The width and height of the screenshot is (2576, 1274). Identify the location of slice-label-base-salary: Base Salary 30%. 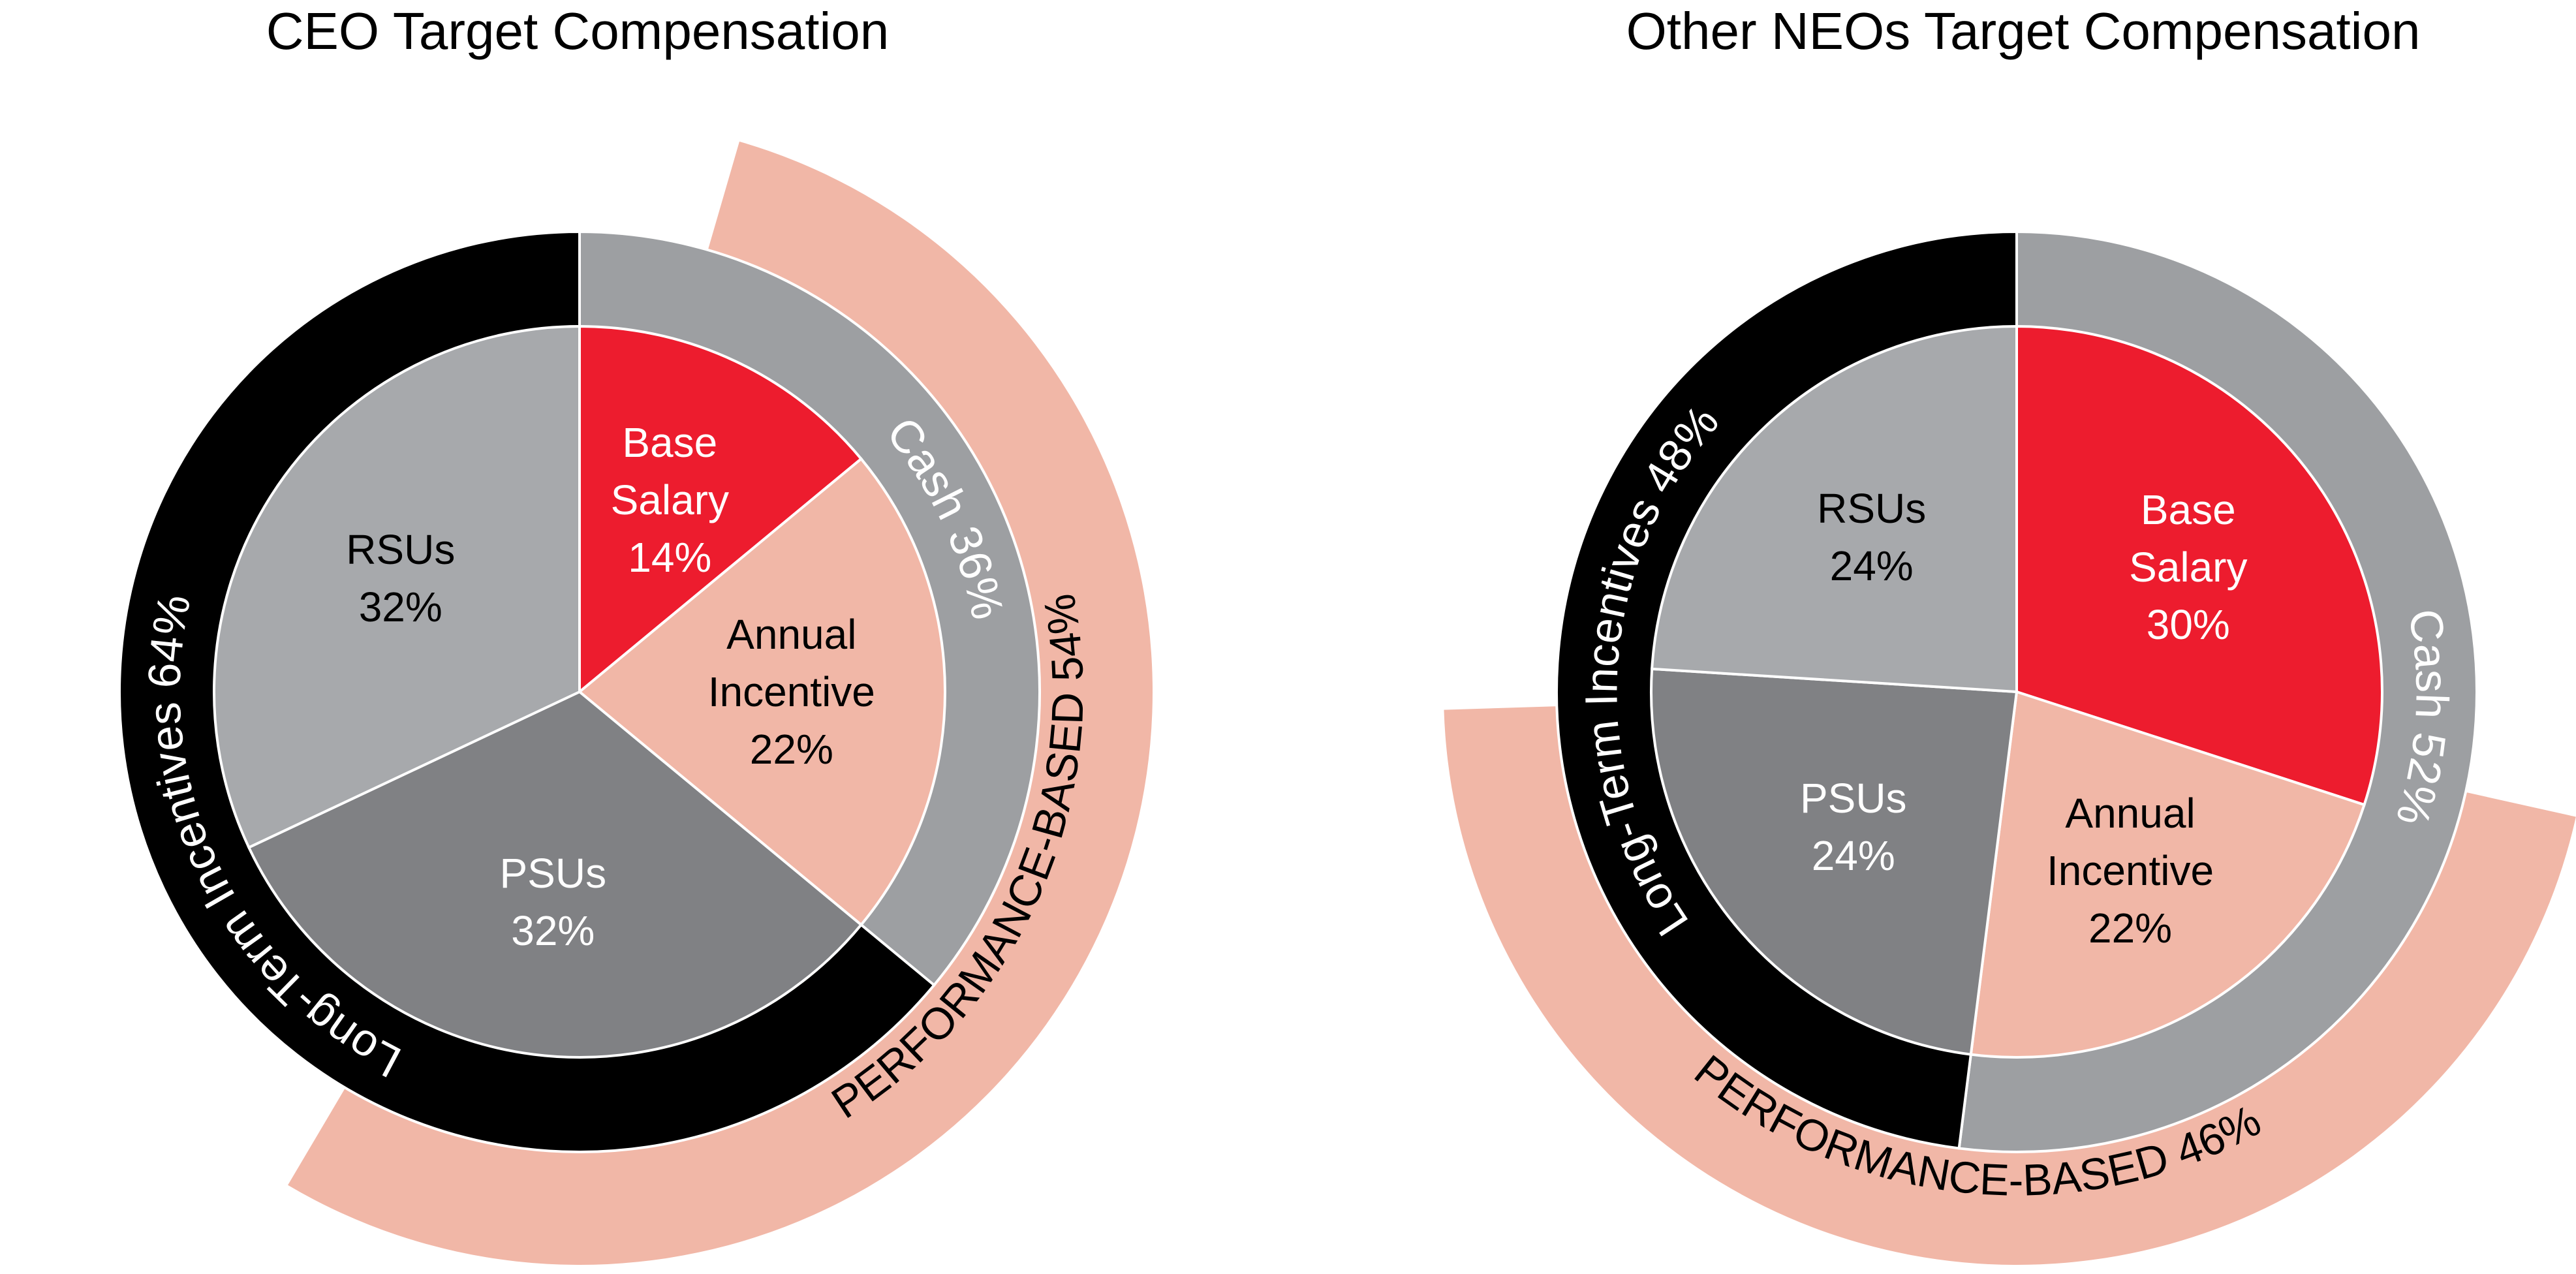
(2188, 567).